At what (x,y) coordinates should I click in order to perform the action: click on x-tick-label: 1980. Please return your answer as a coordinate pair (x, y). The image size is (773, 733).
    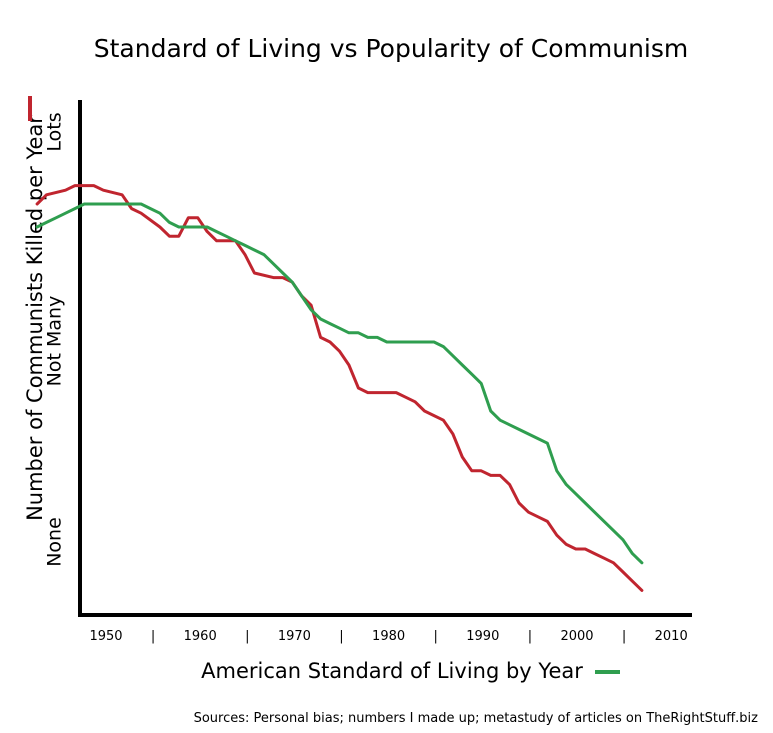
    Looking at the image, I should click on (388, 636).